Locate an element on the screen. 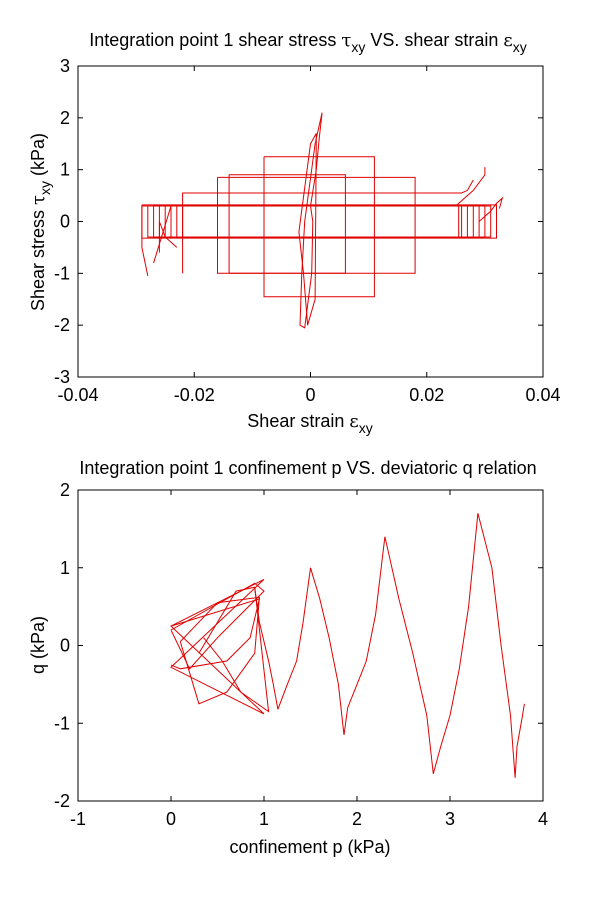 Image resolution: width=599 pixels, height=900 pixels. chart2-ytick-label: 2 is located at coordinates (65, 490).